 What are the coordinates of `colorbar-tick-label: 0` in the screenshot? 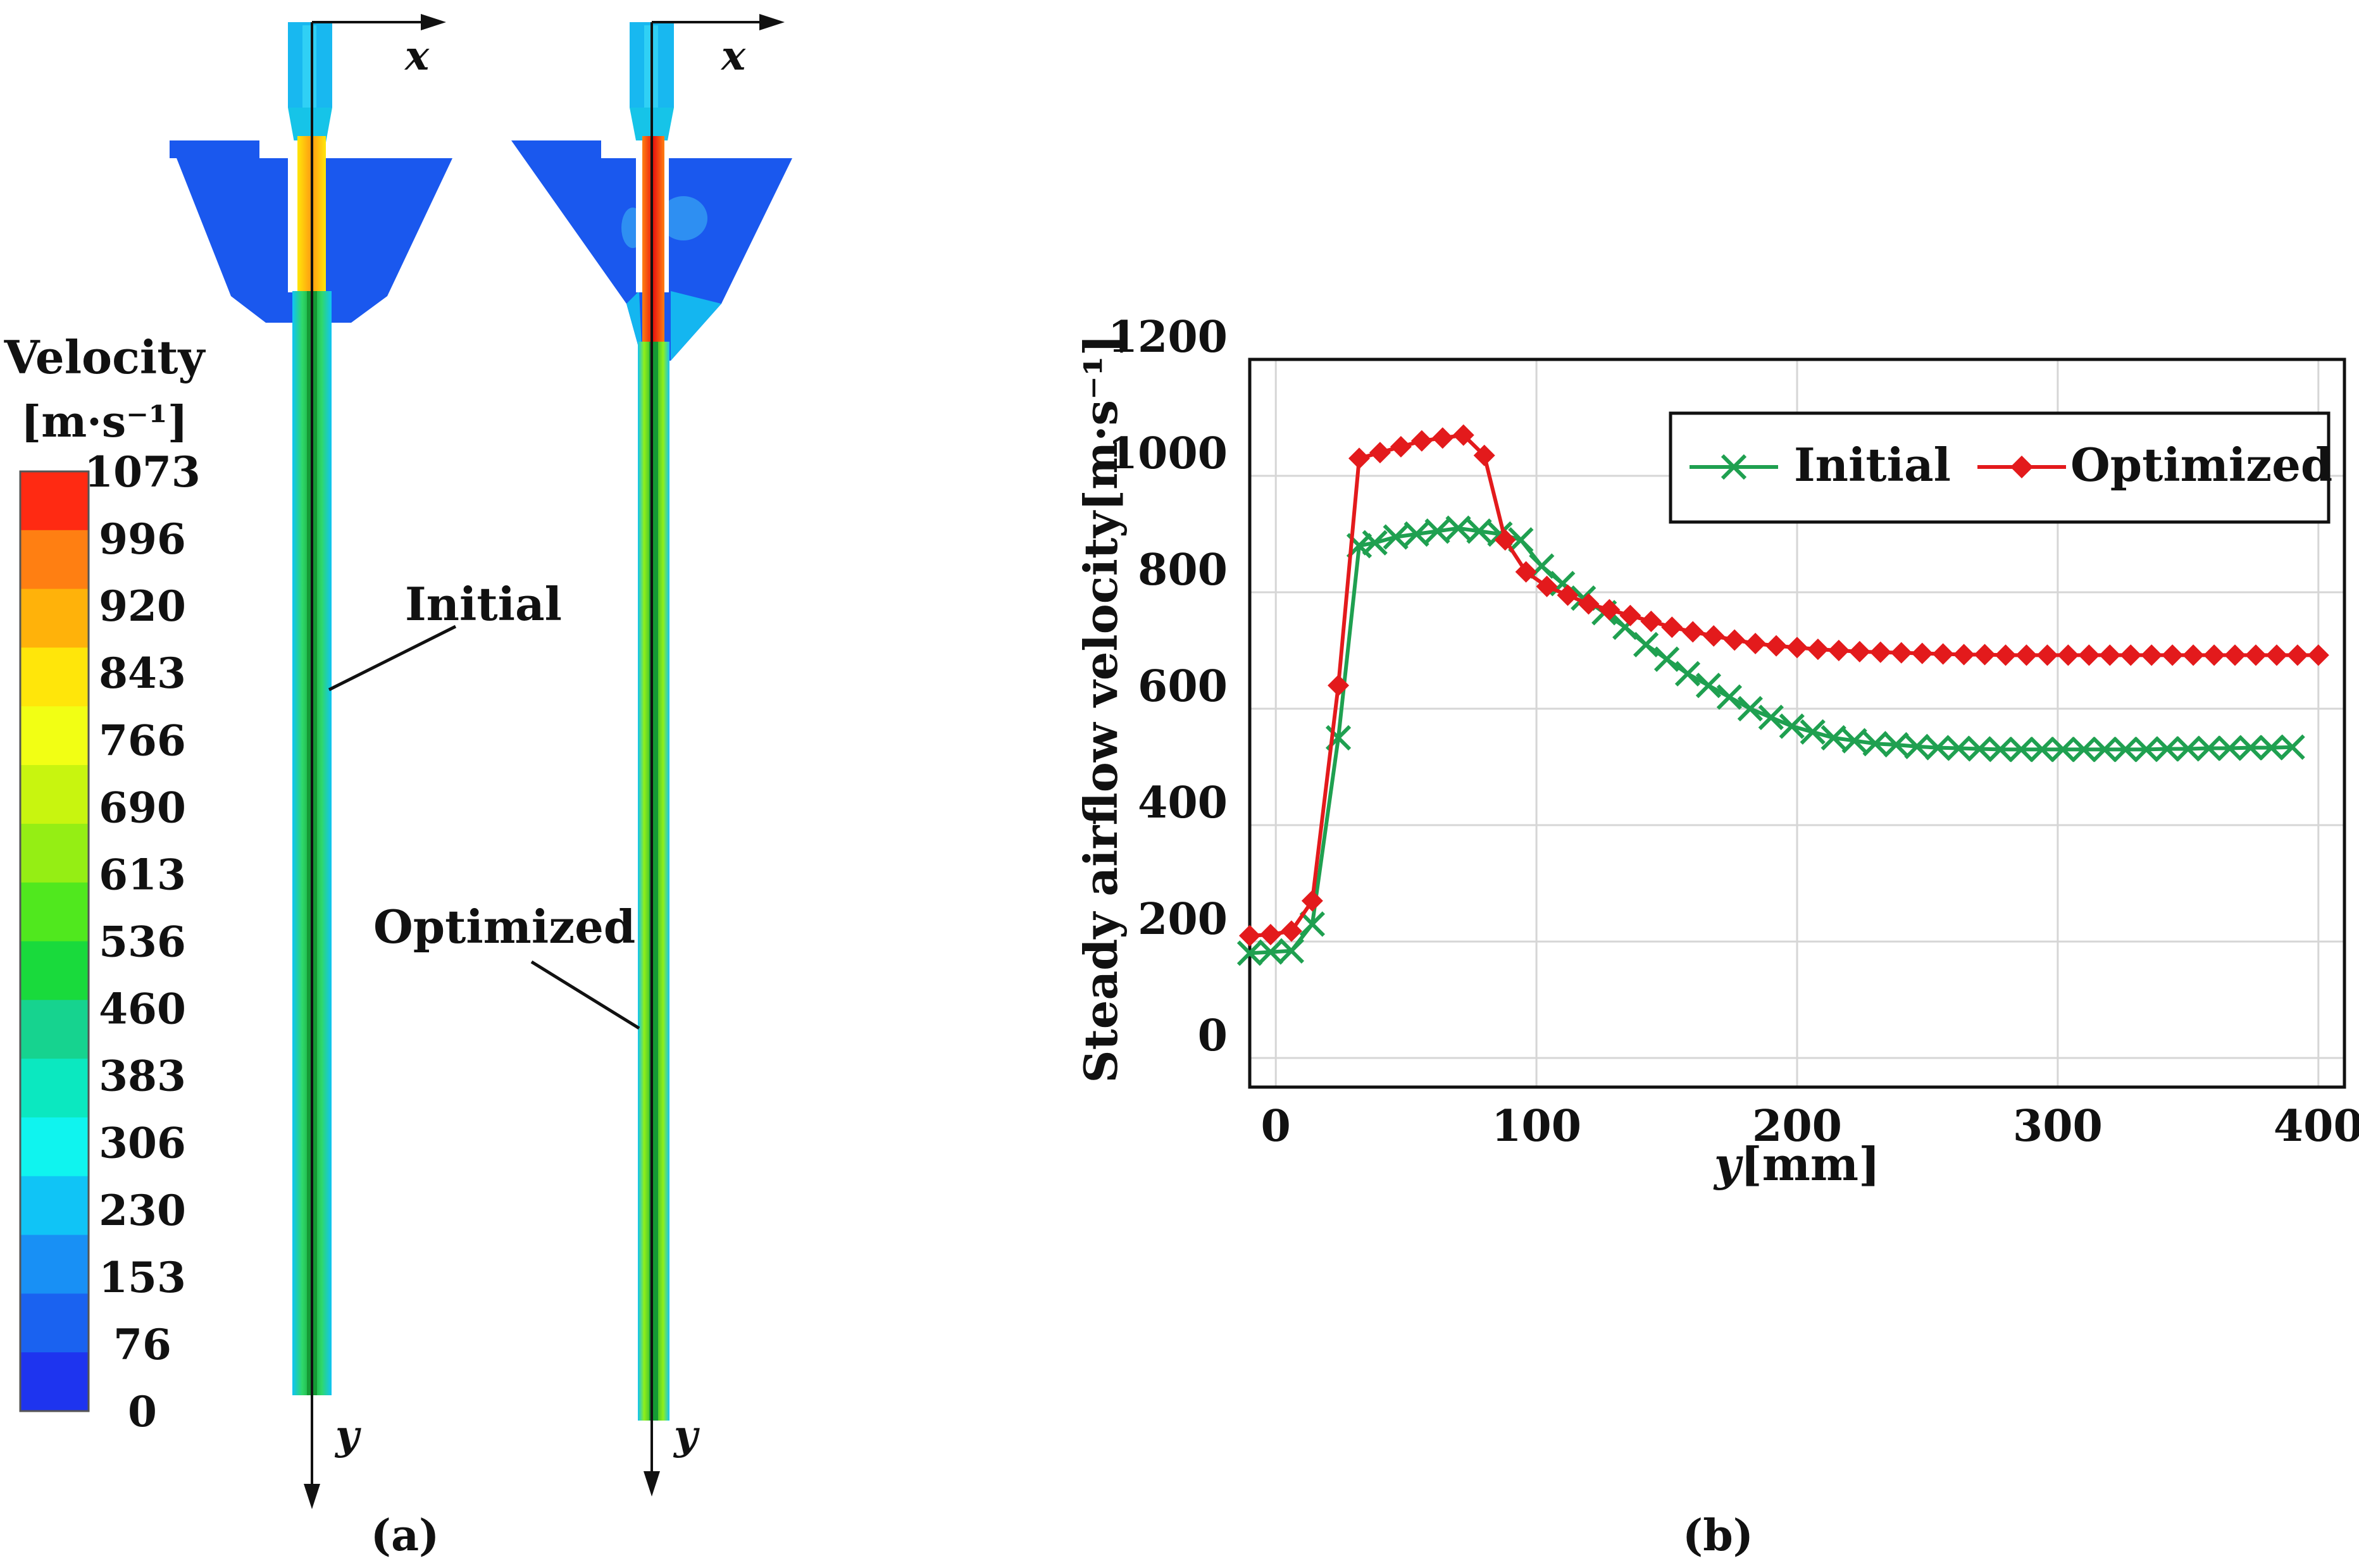 It's located at (142, 1411).